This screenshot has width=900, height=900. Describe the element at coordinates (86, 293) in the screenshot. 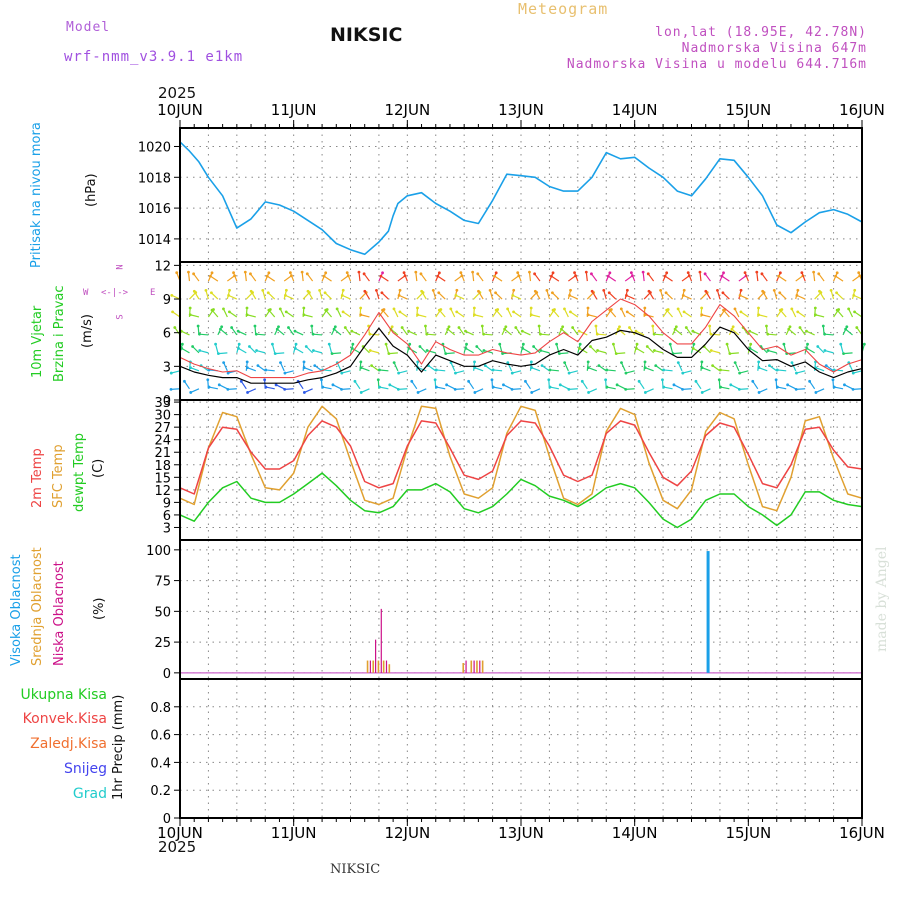

I see `compass-w: W` at that location.